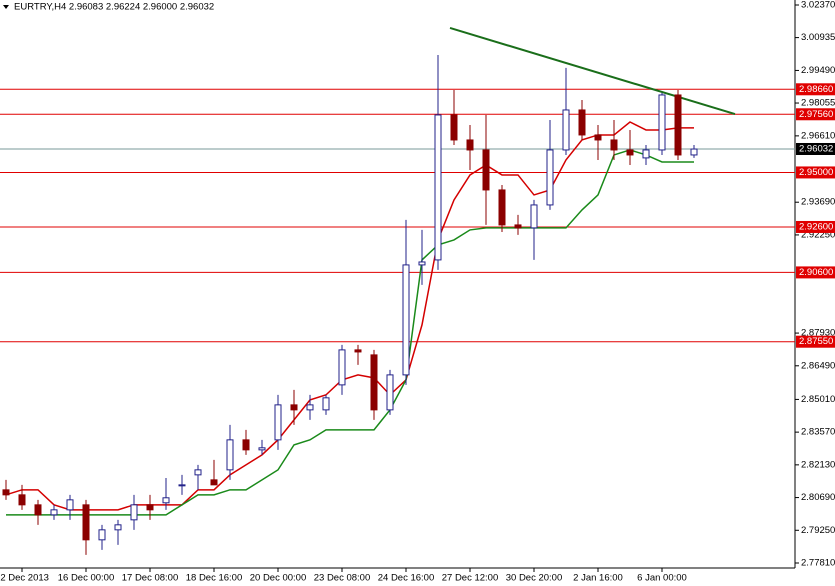  Describe the element at coordinates (592, 71) in the screenshot. I see `trendline` at that location.